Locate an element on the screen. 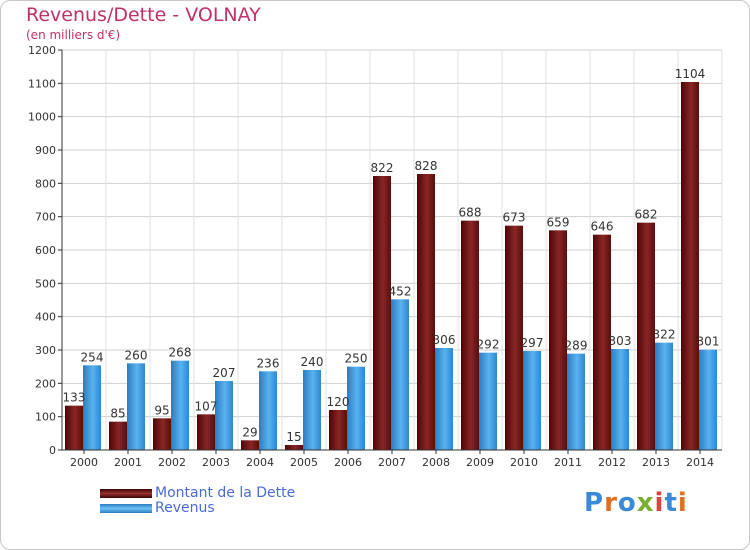  data-label-revenus: 268 is located at coordinates (180, 353).